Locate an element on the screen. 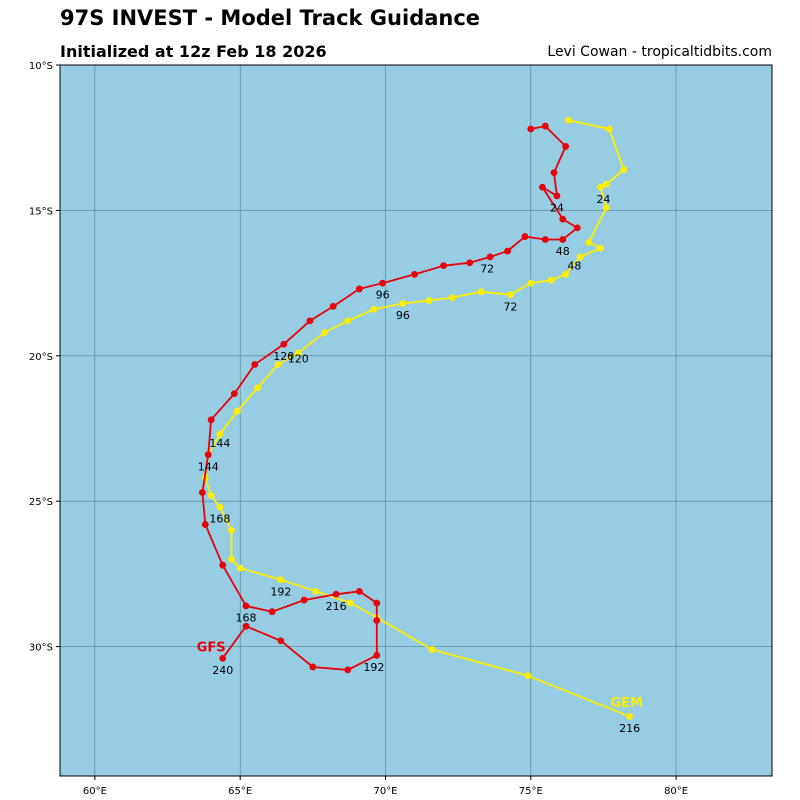  x-tick-label: 70°E is located at coordinates (385, 791).